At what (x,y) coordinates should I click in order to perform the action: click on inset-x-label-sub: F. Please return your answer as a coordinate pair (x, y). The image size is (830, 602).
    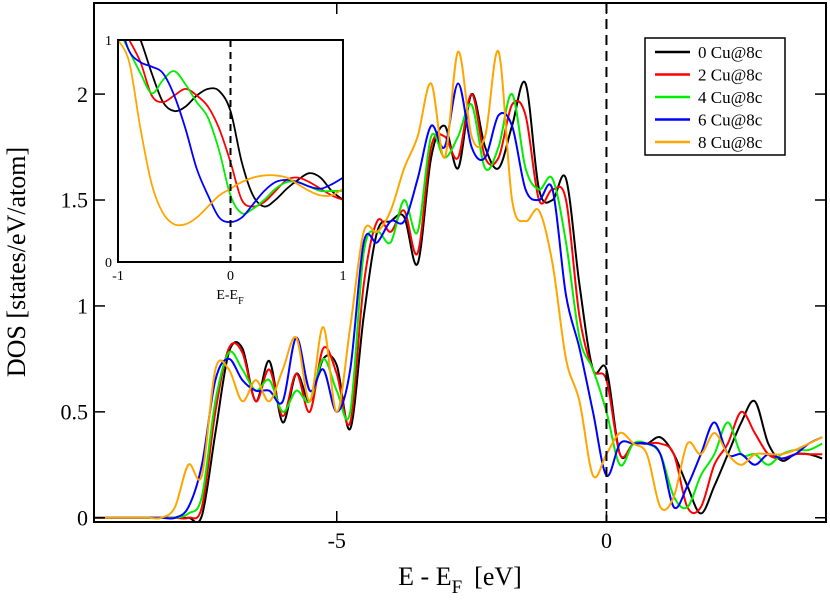
    Looking at the image, I should click on (241, 301).